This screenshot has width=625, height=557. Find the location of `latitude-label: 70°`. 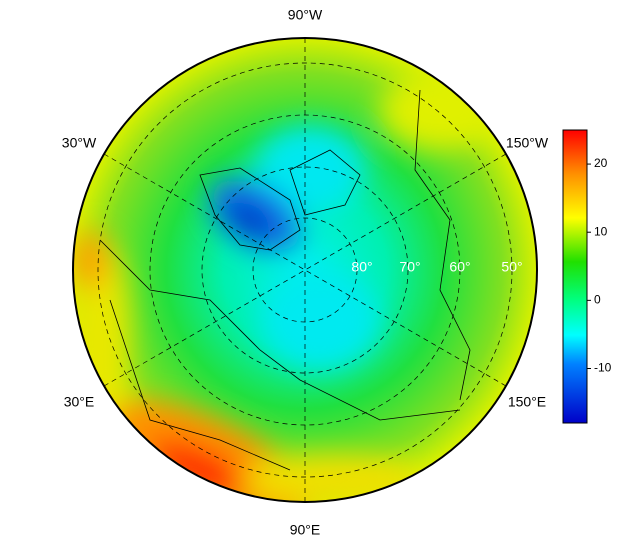

latitude-label: 70° is located at coordinates (409, 267).